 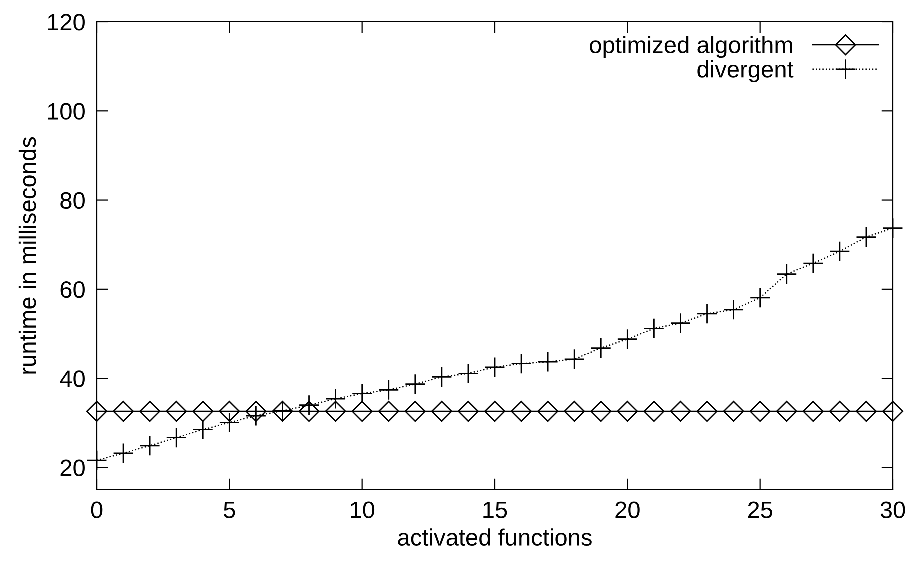 What do you see at coordinates (72, 468) in the screenshot?
I see `y-tick-label: 20` at bounding box center [72, 468].